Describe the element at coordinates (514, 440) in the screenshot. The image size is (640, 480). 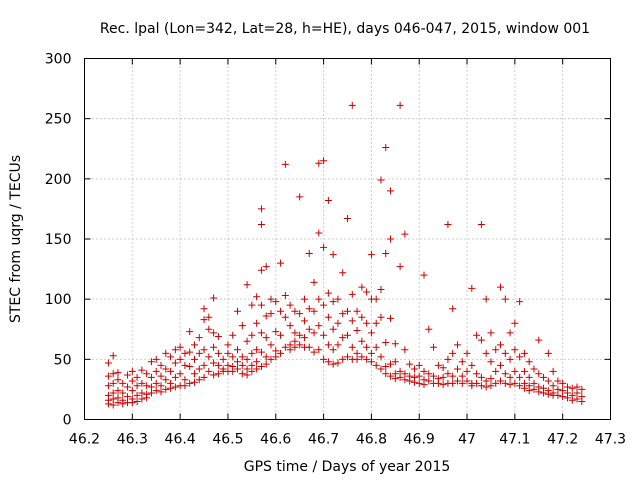
I see `x-tick-label: 47.1` at that location.